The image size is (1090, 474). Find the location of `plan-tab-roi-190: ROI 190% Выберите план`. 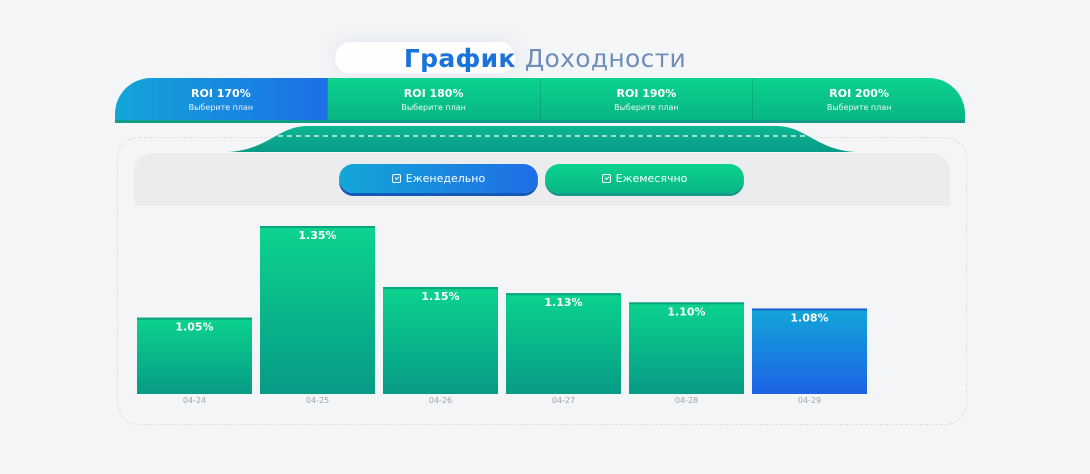

plan-tab-roi-190: ROI 190% Выберите план is located at coordinates (647, 99).